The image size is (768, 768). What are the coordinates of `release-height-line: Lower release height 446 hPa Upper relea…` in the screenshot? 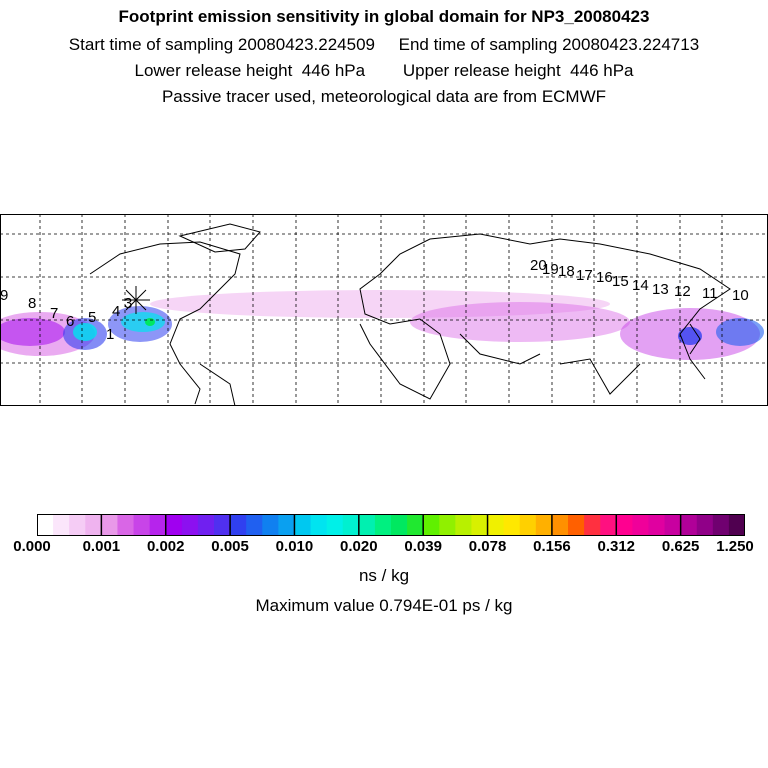 It's located at (384, 70).